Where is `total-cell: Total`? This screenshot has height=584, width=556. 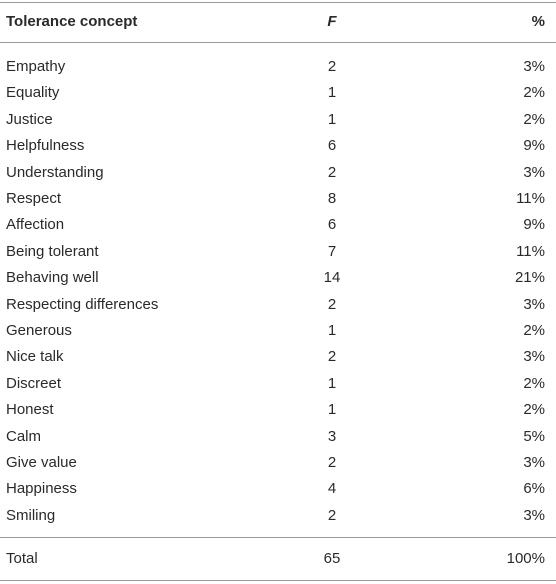 total-cell: Total is located at coordinates (22, 558).